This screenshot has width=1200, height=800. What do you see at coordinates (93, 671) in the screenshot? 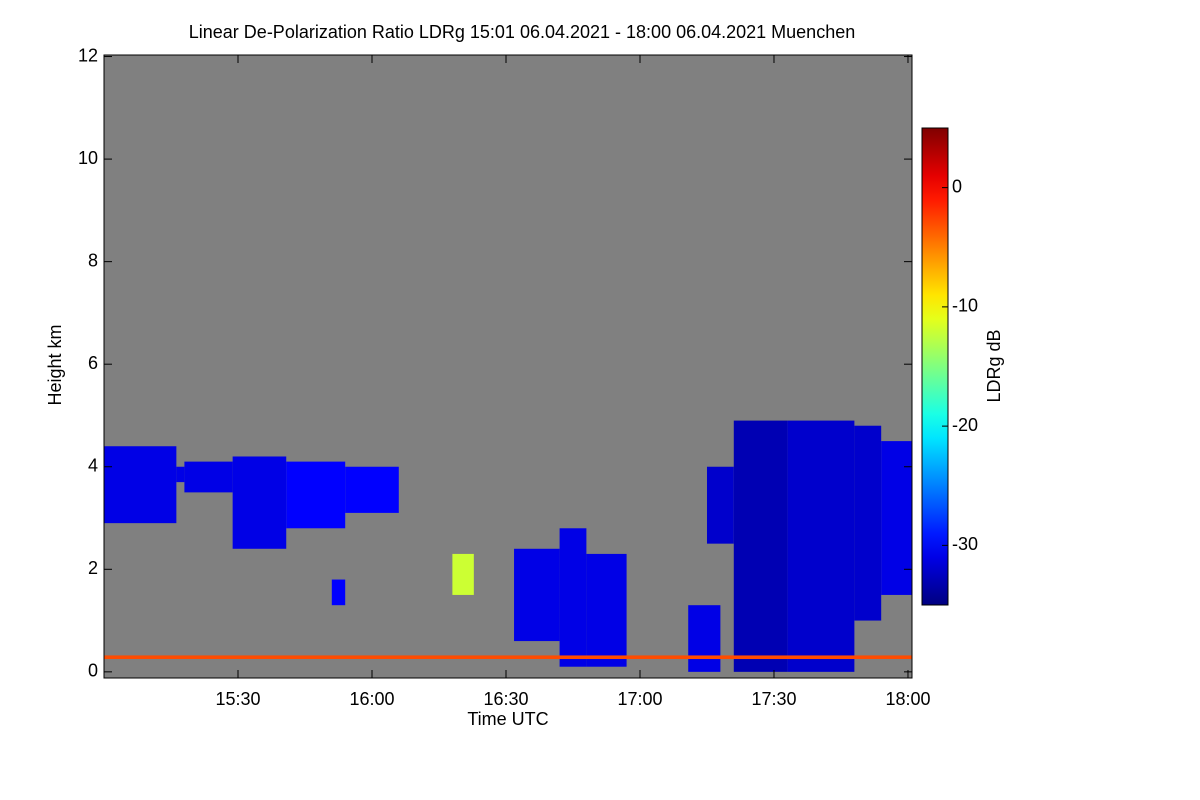
I see `y-tick-label: 0` at bounding box center [93, 671].